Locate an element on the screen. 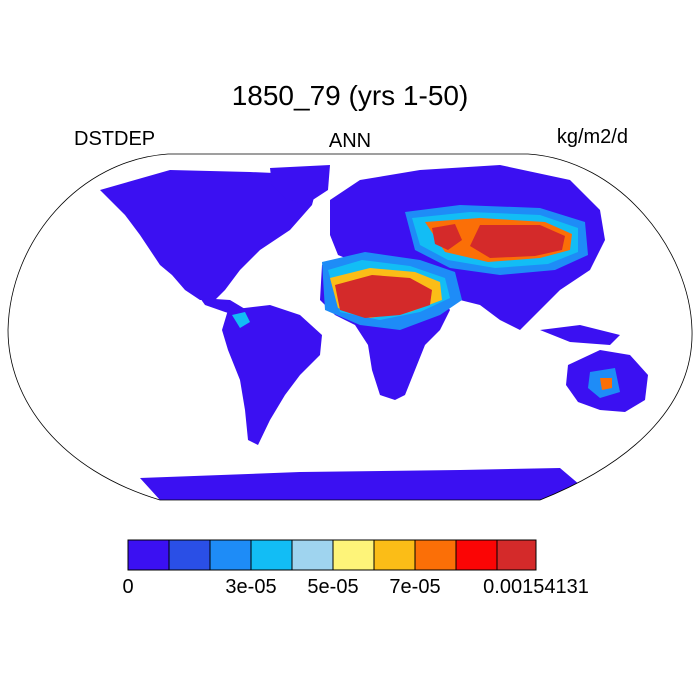 The width and height of the screenshot is (700, 700). colorbar-label-4: 0.00154131 is located at coordinates (536, 587).